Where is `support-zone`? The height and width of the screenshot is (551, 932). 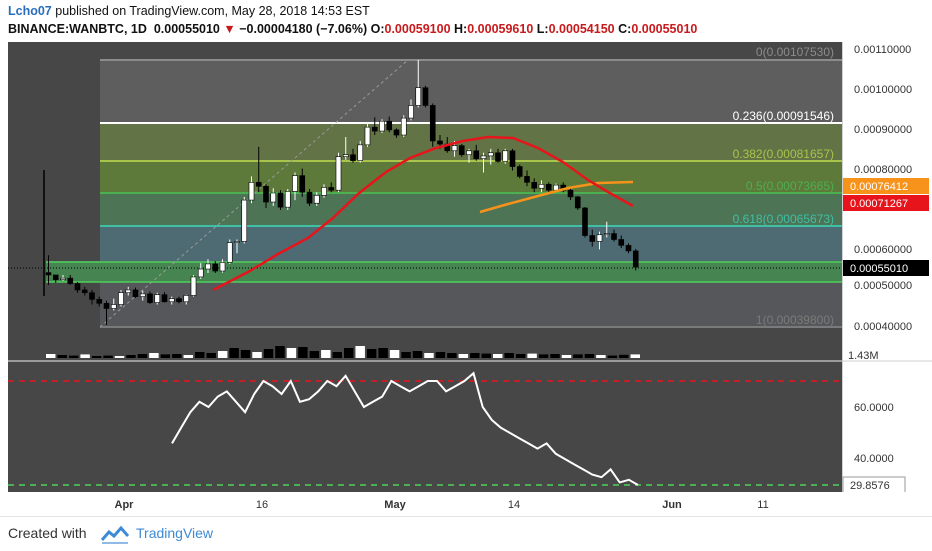 support-zone is located at coordinates (444, 272).